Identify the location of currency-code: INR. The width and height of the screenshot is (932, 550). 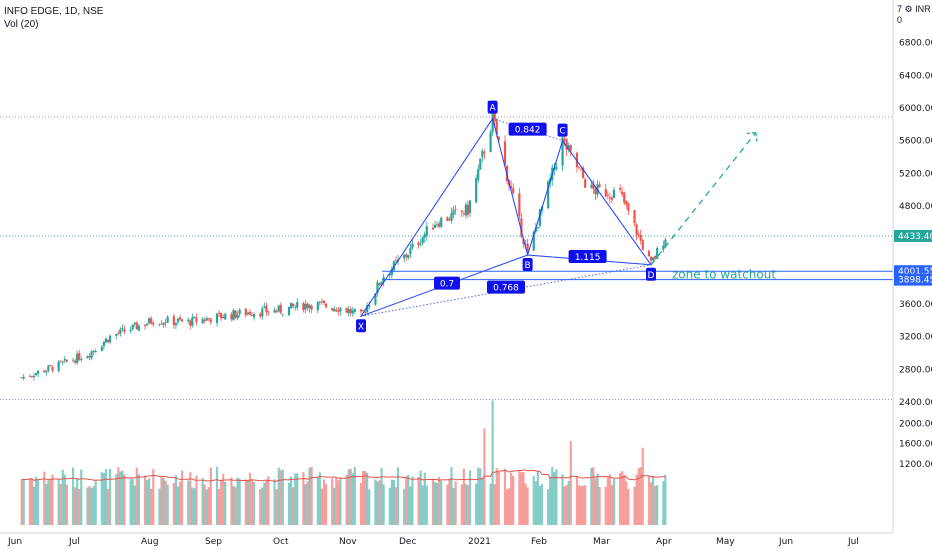
(923, 9).